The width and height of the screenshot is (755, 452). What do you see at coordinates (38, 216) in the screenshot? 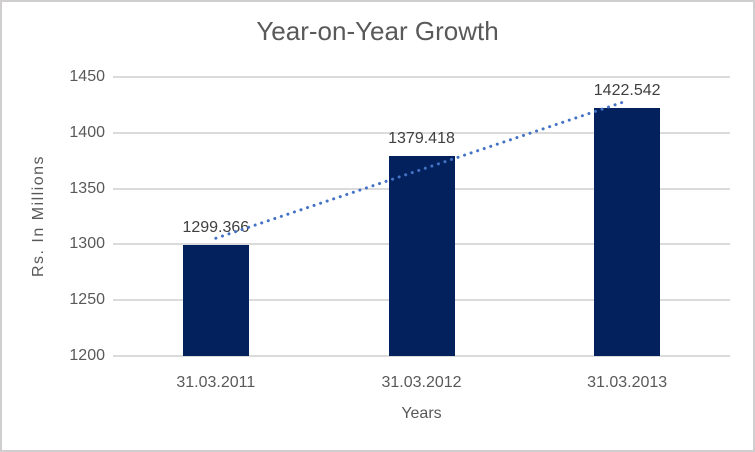
I see `y-axis-title: Rs. In Millions` at bounding box center [38, 216].